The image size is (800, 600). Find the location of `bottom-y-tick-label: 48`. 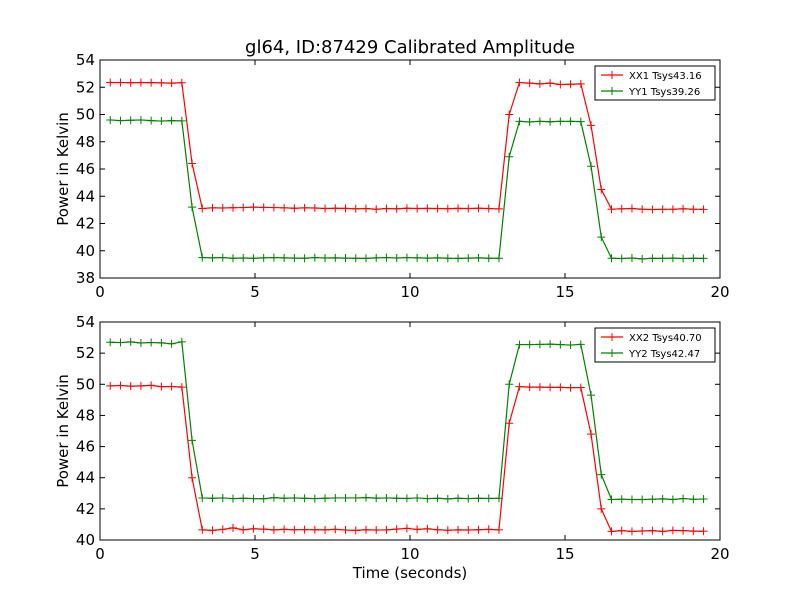

bottom-y-tick-label: 48 is located at coordinates (85, 415).